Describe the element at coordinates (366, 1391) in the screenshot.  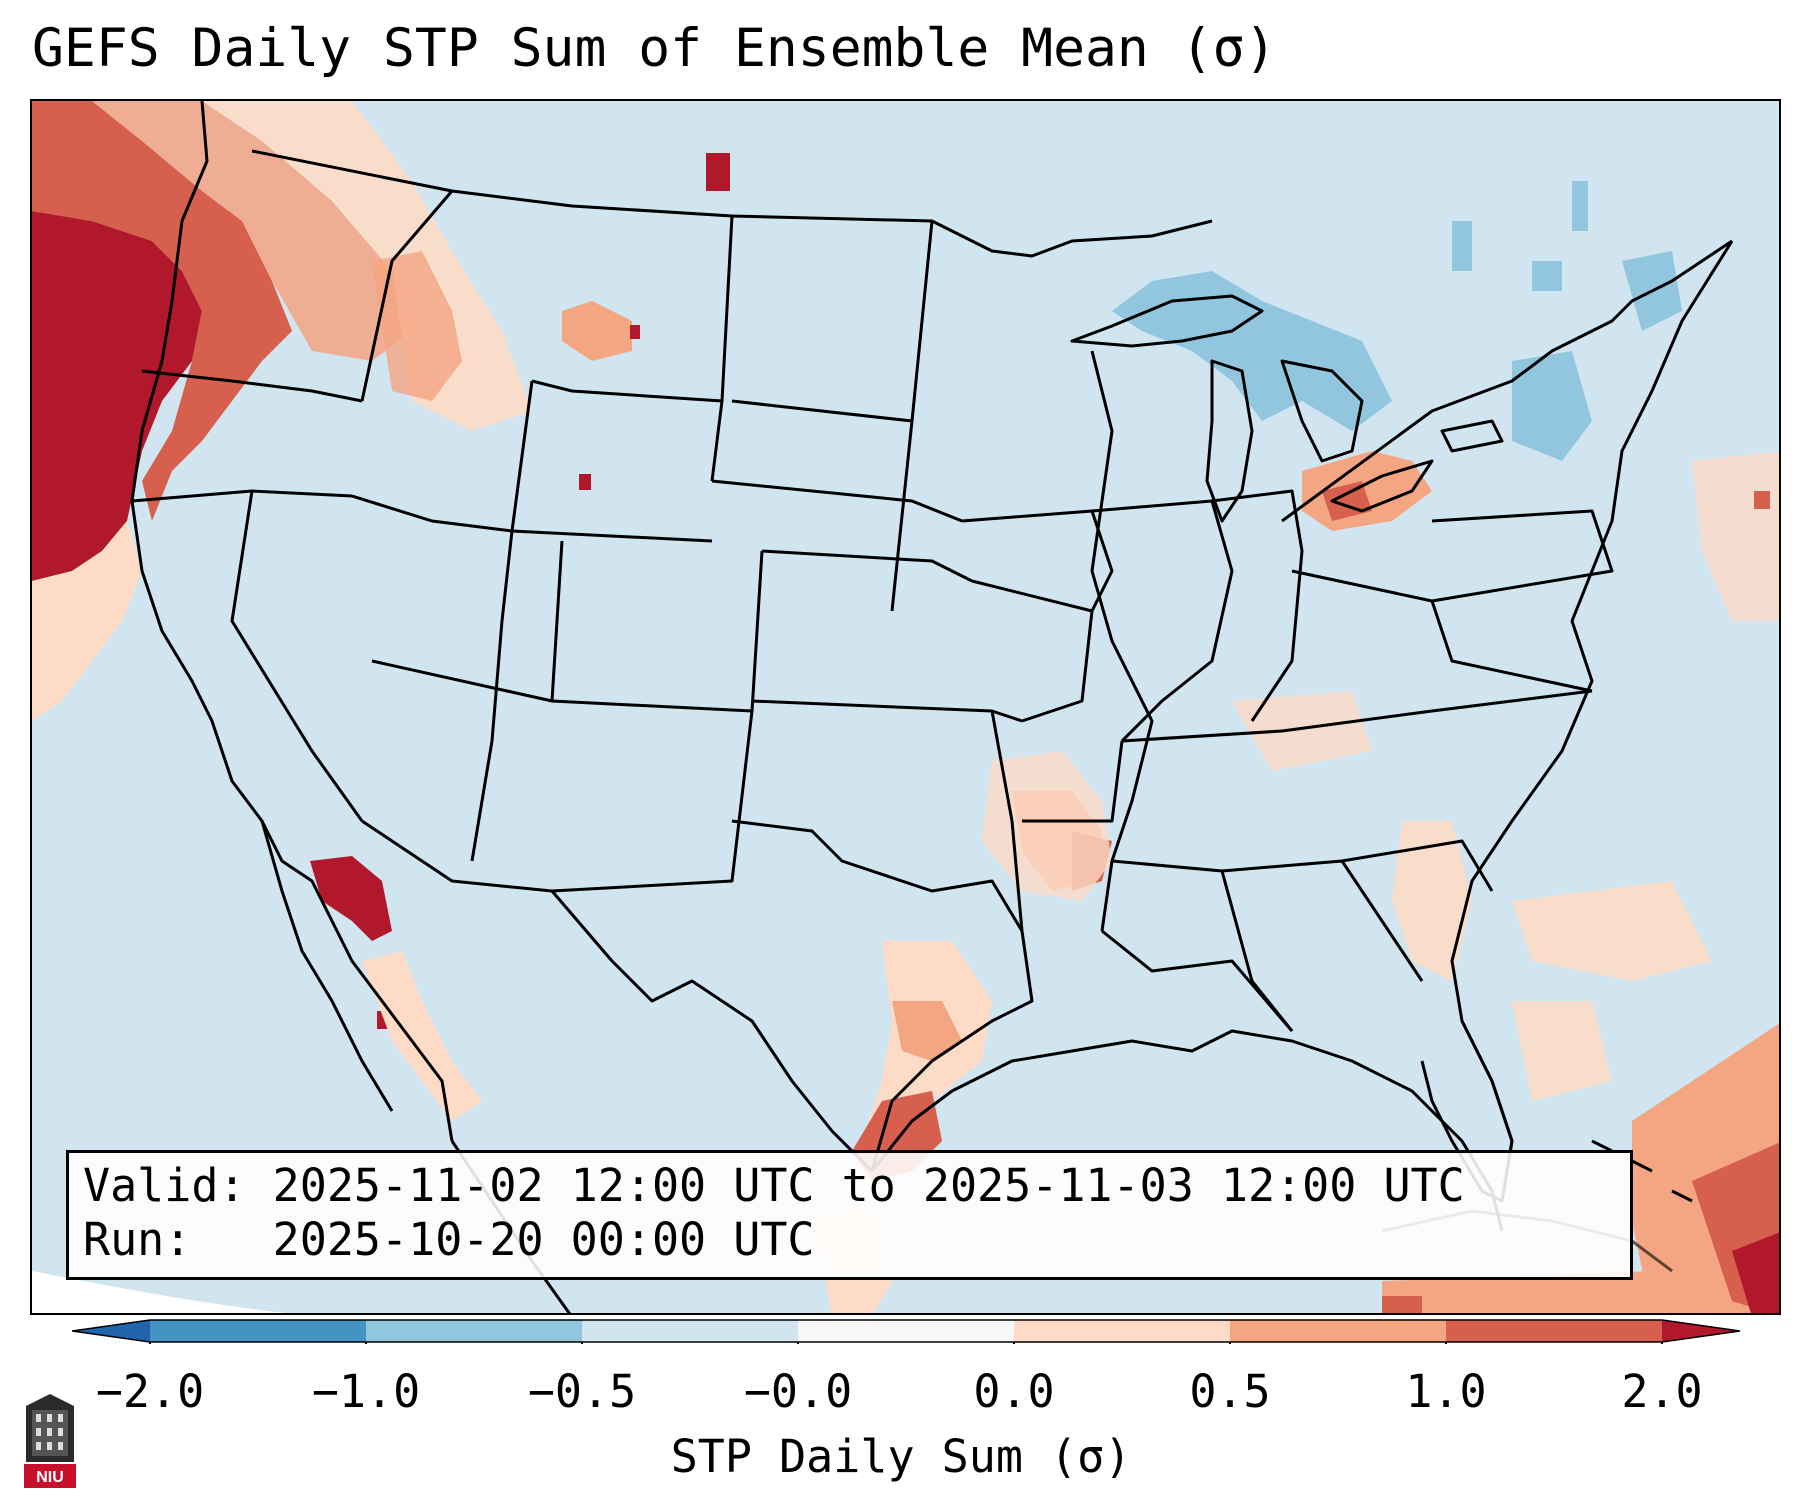
I see `colorbar-tick-label: −1.0` at that location.